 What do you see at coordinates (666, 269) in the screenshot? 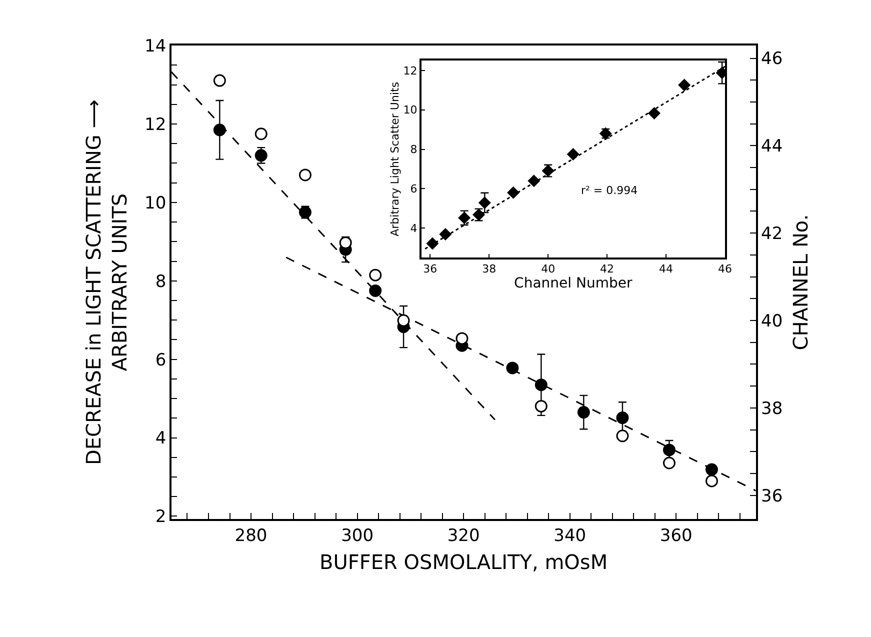
I see `x-tick-label: 44` at bounding box center [666, 269].